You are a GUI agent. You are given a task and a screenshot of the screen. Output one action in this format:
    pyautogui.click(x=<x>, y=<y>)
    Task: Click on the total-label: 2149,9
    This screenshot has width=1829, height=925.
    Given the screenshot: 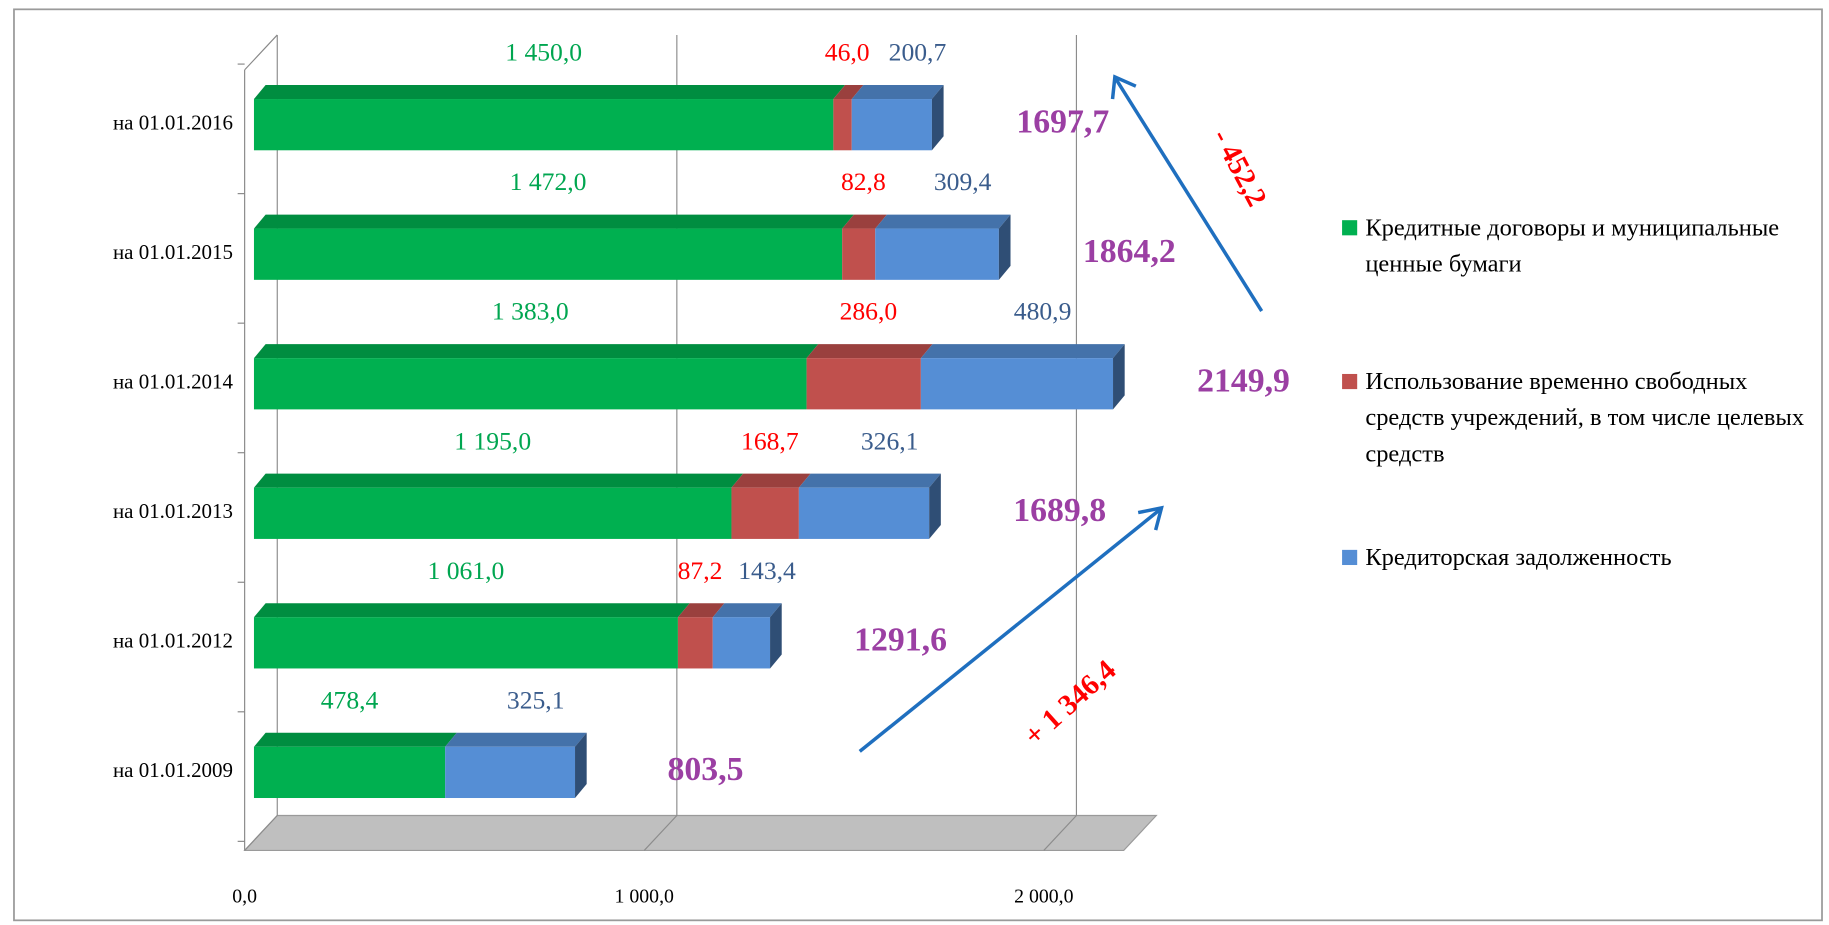 What is the action you would take?
    pyautogui.click(x=1243, y=380)
    